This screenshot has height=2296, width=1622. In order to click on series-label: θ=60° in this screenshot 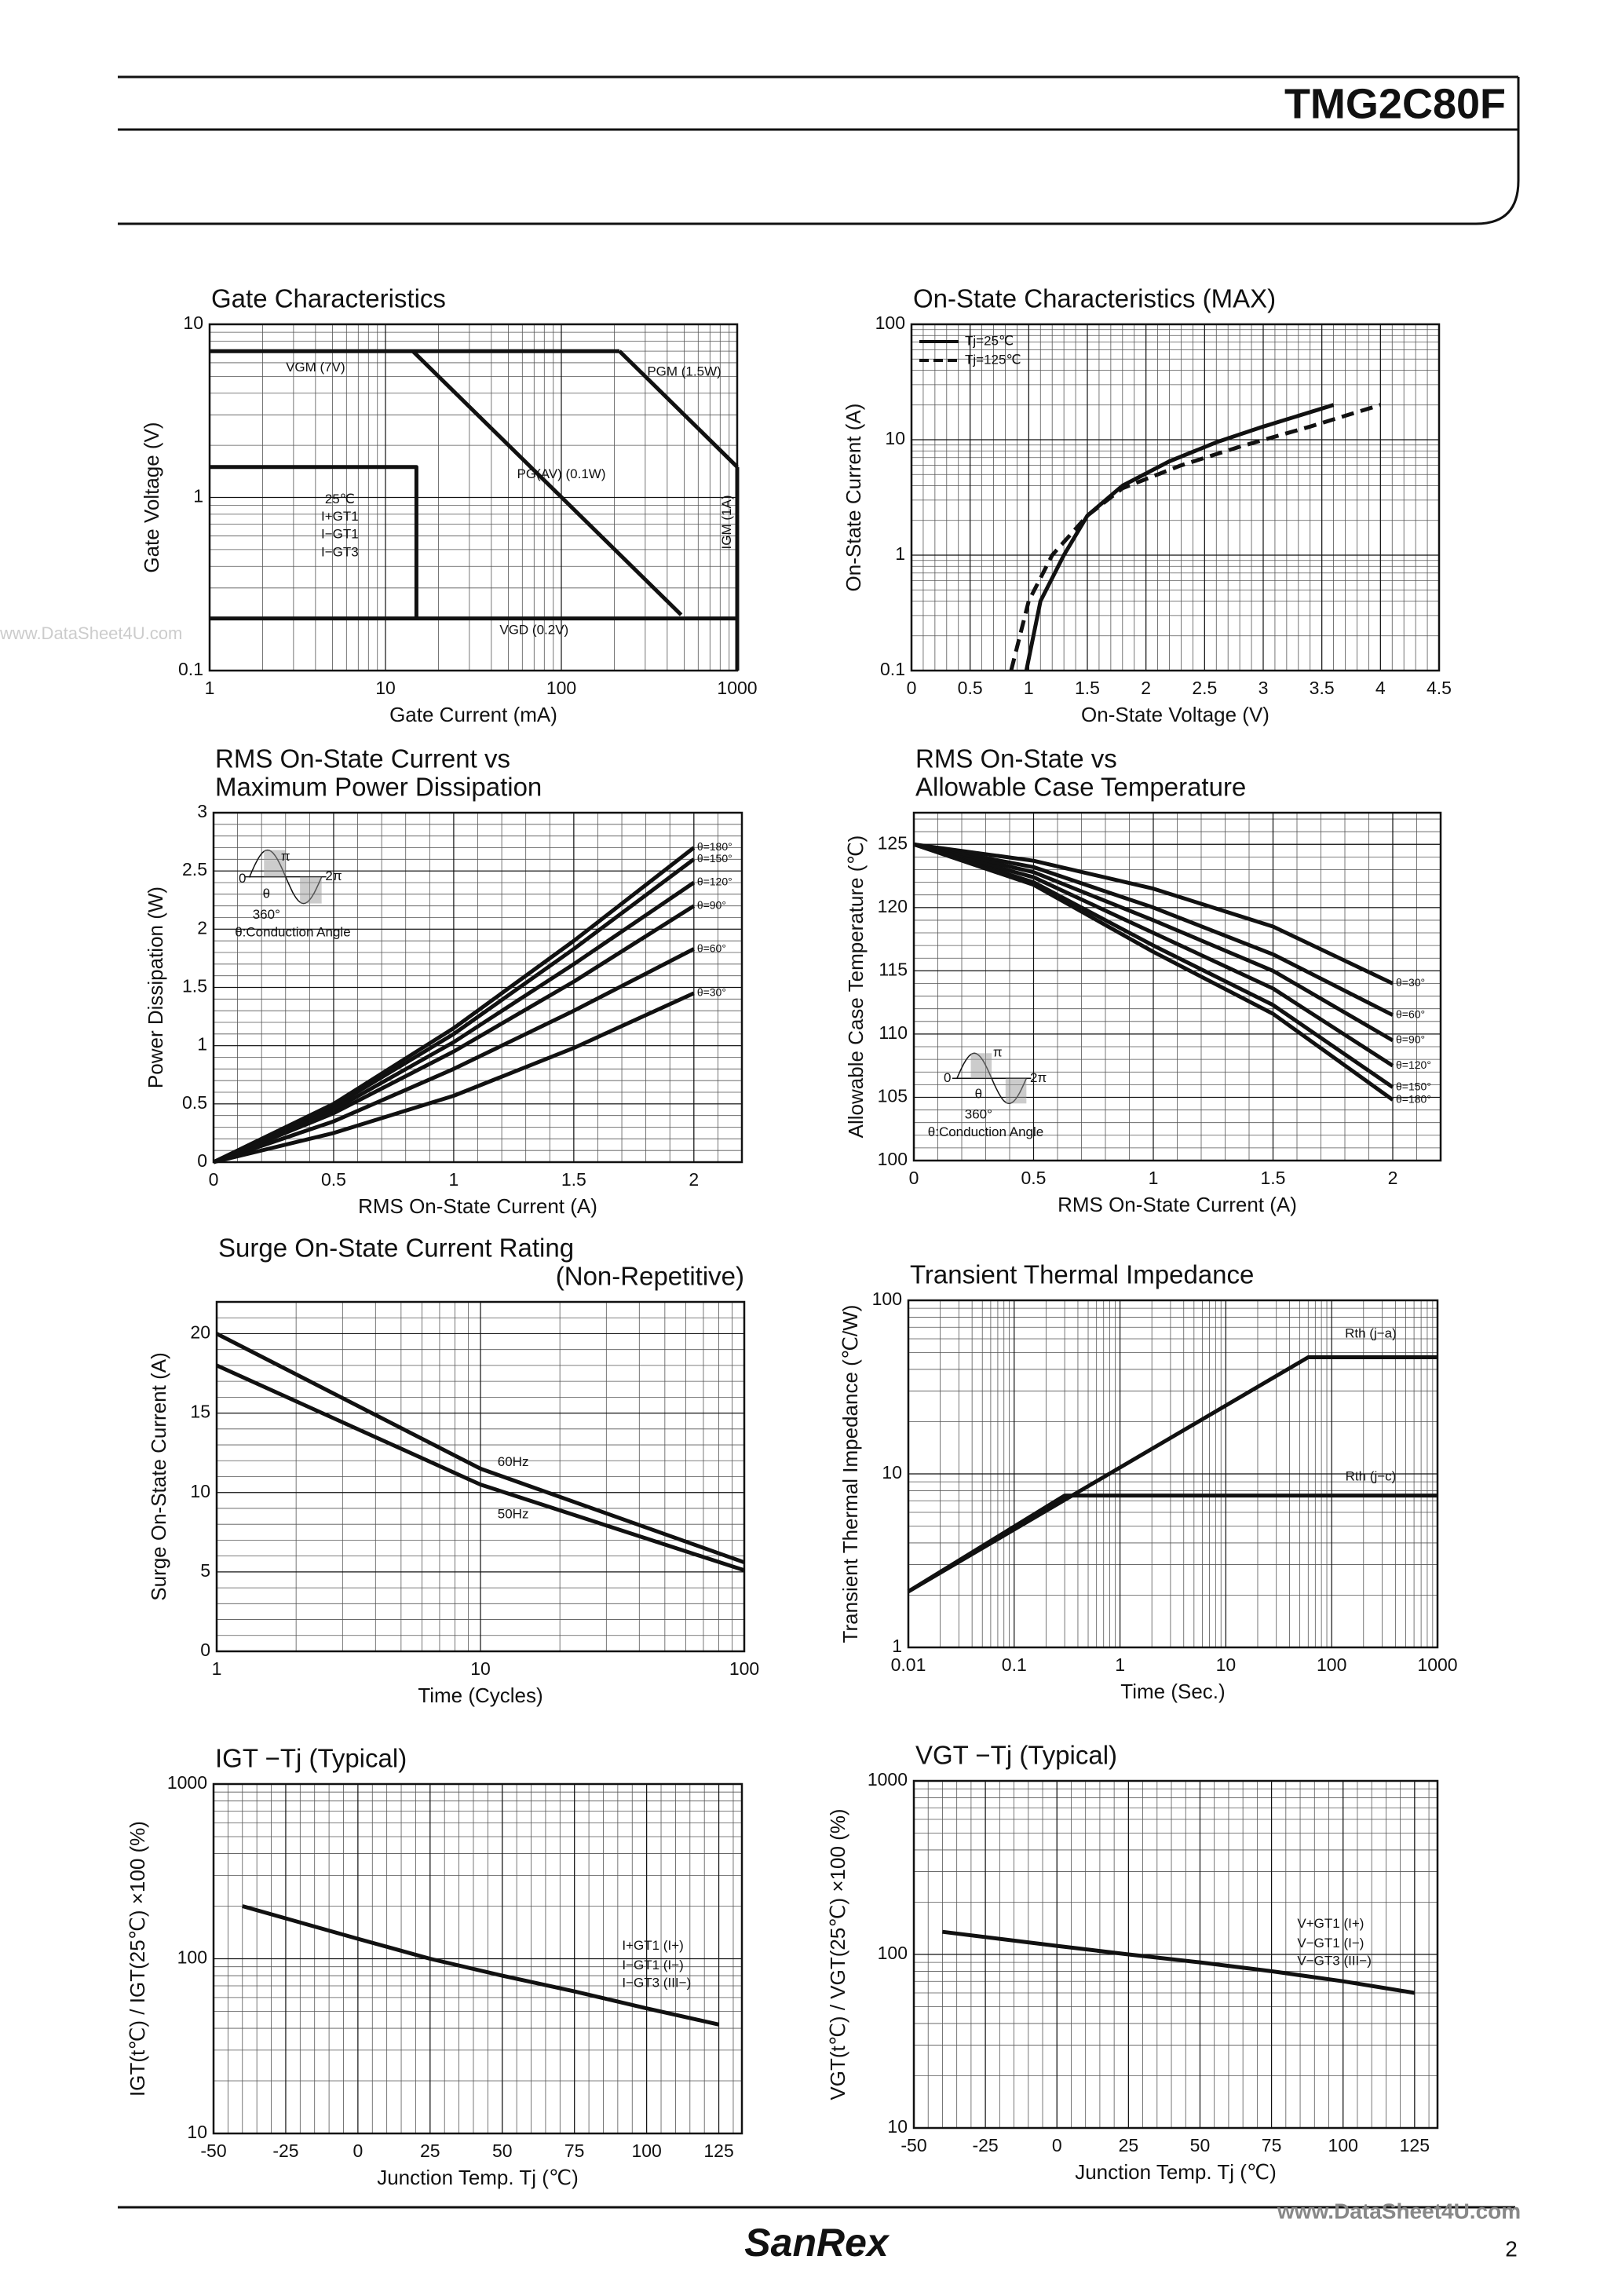, I will do `click(711, 948)`.